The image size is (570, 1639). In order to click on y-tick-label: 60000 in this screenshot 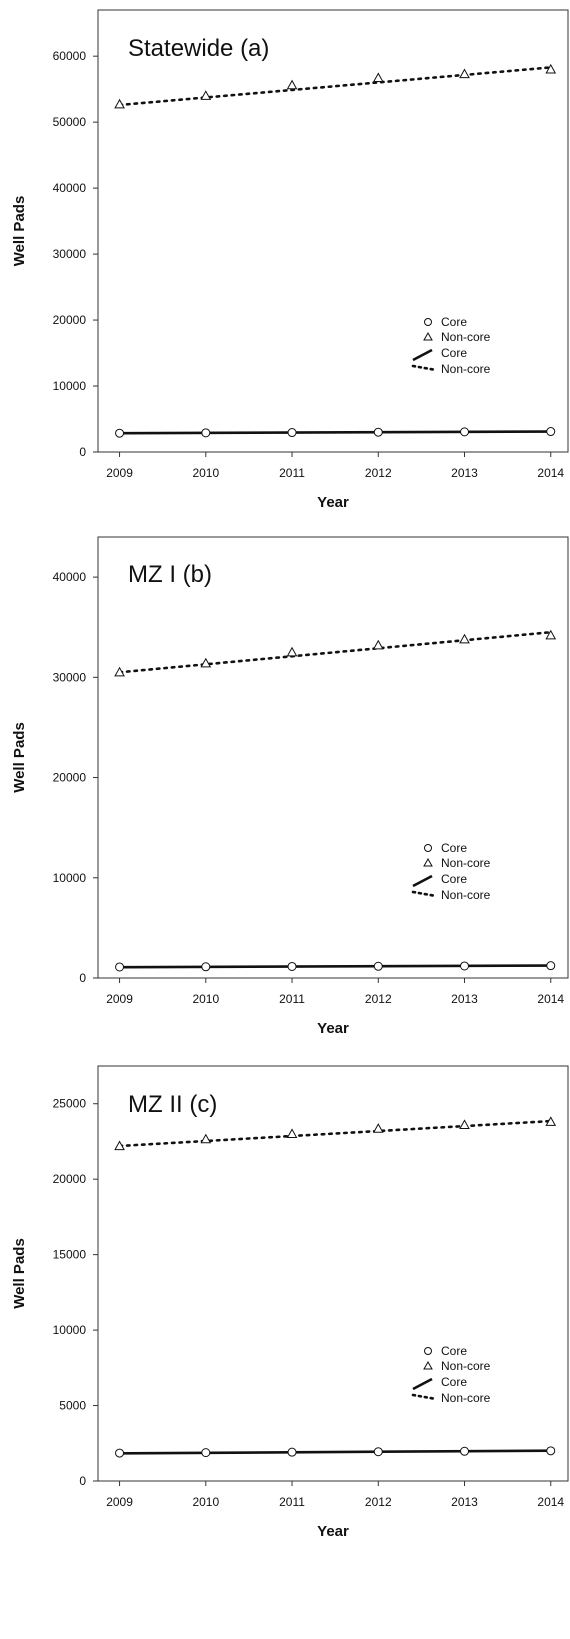, I will do `click(70, 56)`.